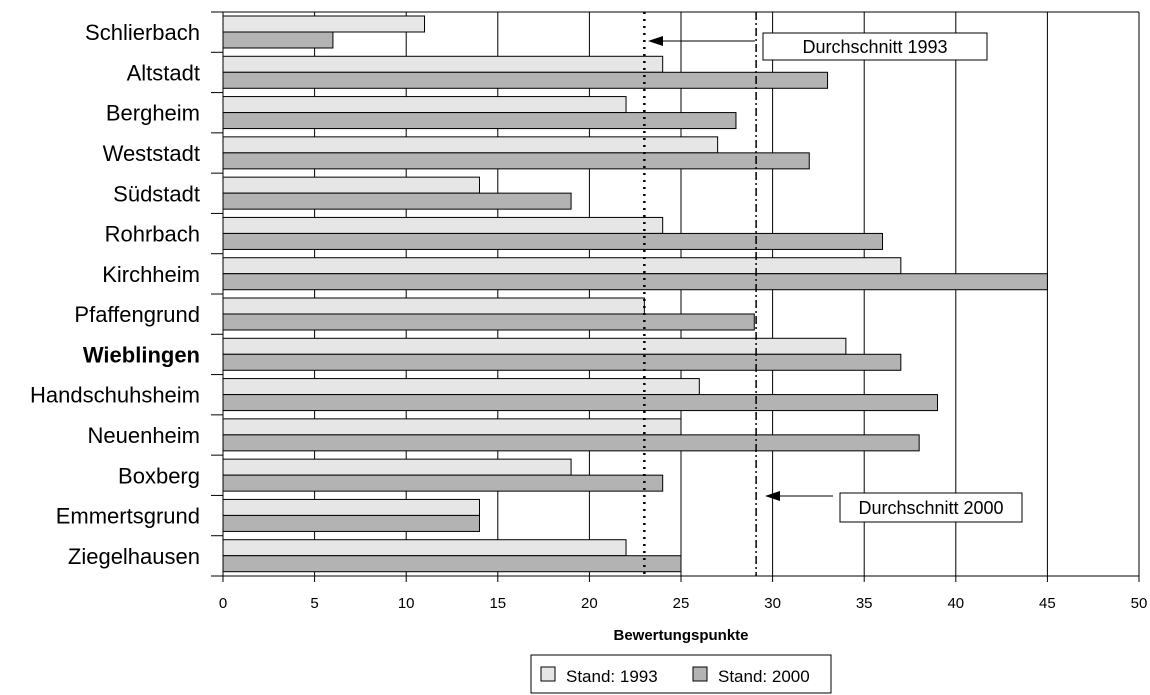 Image resolution: width=1150 pixels, height=695 pixels. What do you see at coordinates (314, 603) in the screenshot?
I see `x-tick-label: 5` at bounding box center [314, 603].